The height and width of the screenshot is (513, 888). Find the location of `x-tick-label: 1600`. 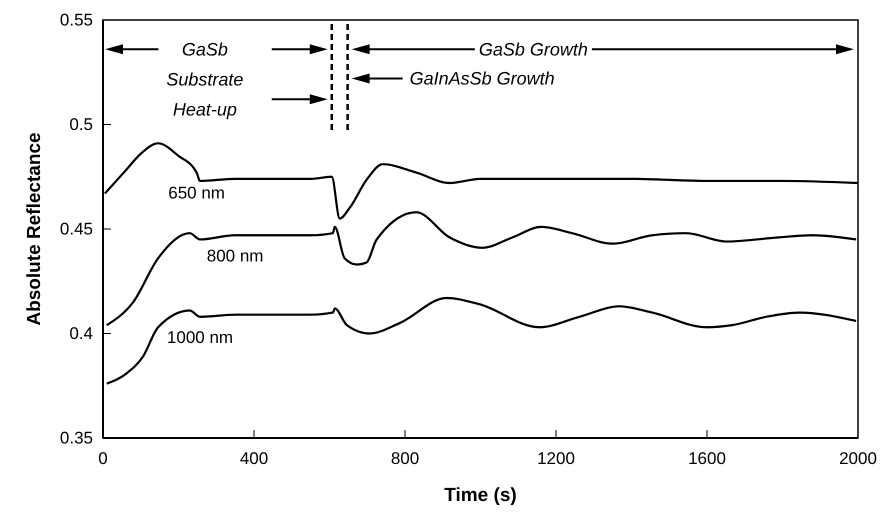

x-tick-label: 1600 is located at coordinates (707, 458).